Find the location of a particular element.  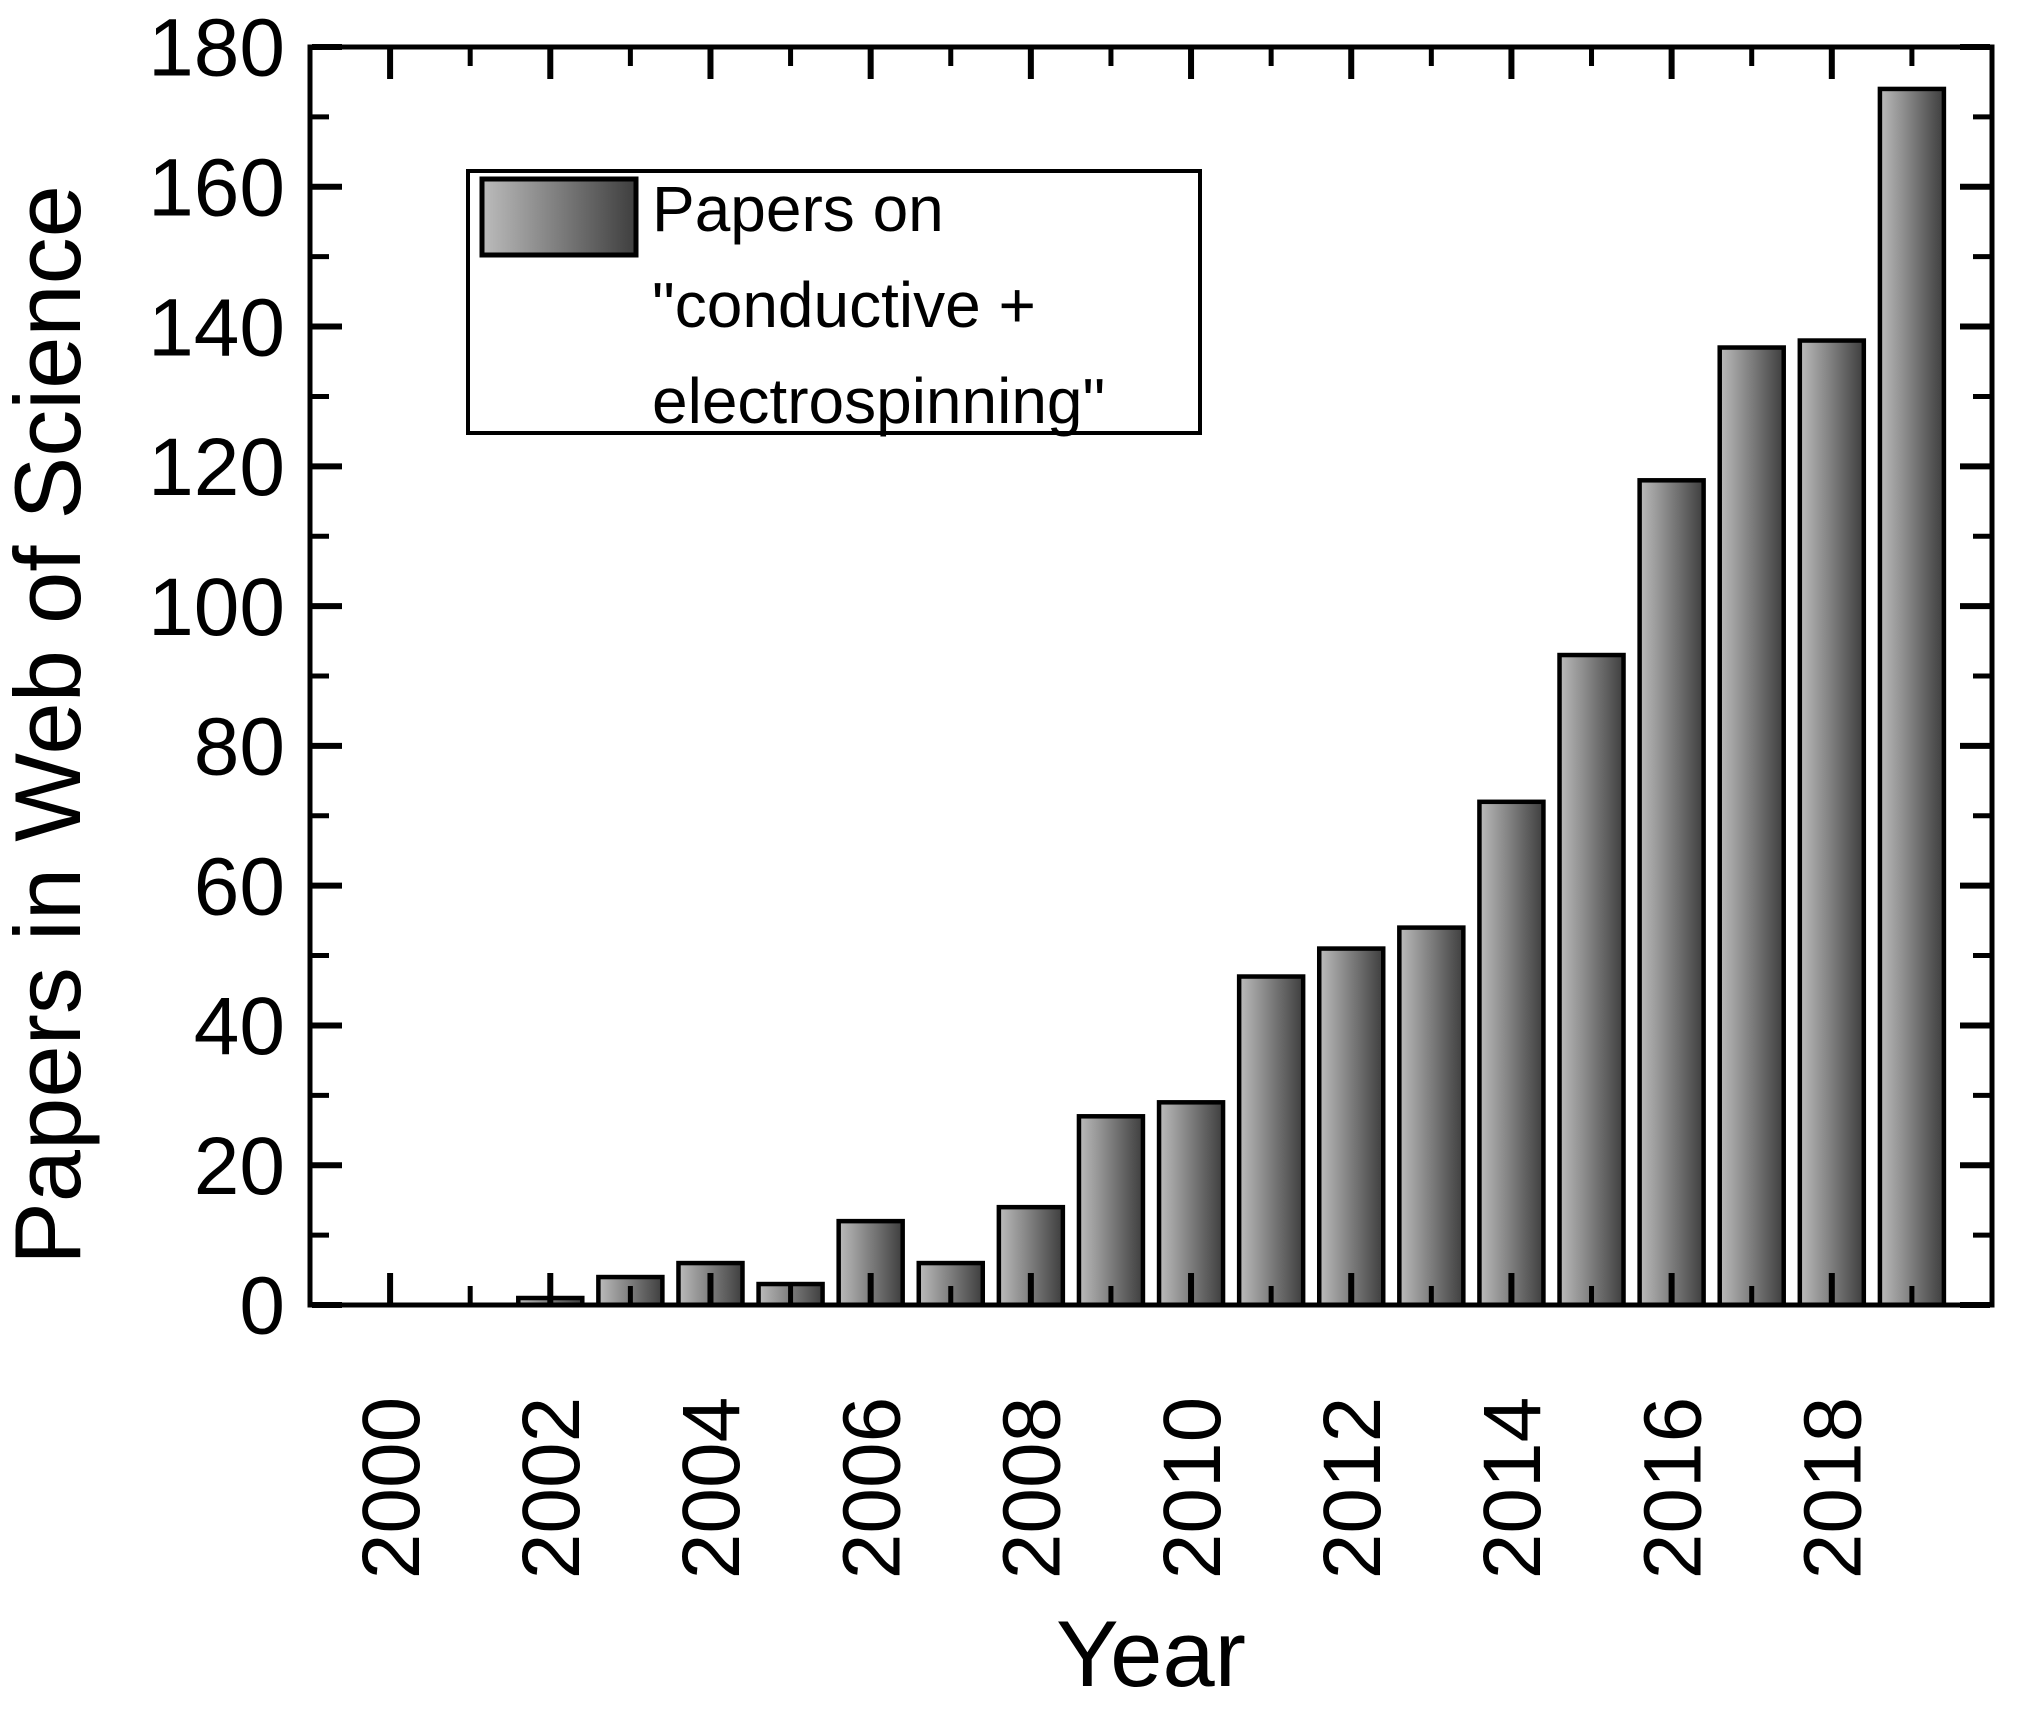

x-tick-label-2016: 2016 is located at coordinates (1672, 1488).